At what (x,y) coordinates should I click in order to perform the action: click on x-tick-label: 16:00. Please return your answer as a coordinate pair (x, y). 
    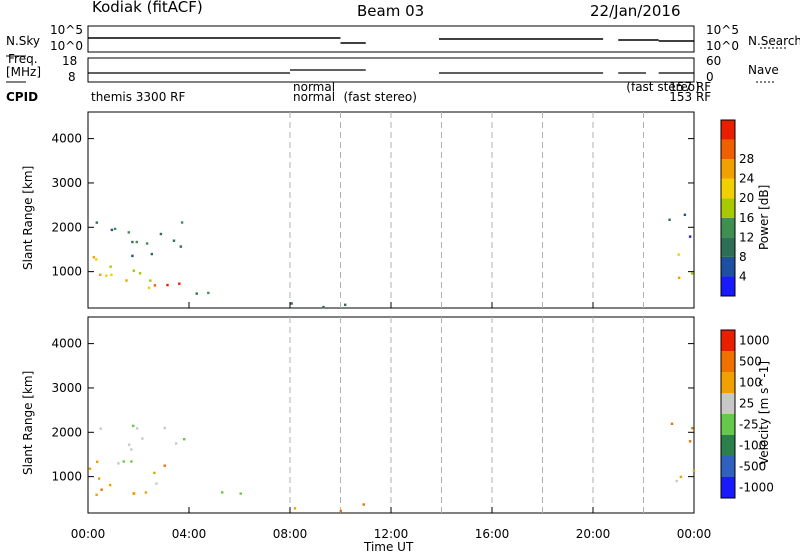
    Looking at the image, I should click on (492, 534).